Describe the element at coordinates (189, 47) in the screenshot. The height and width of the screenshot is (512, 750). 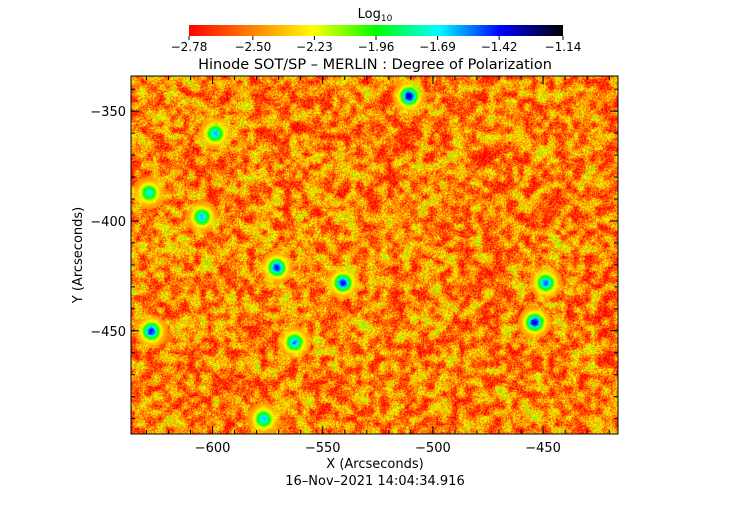
I see `colorbar-tick-label: −2.78` at that location.